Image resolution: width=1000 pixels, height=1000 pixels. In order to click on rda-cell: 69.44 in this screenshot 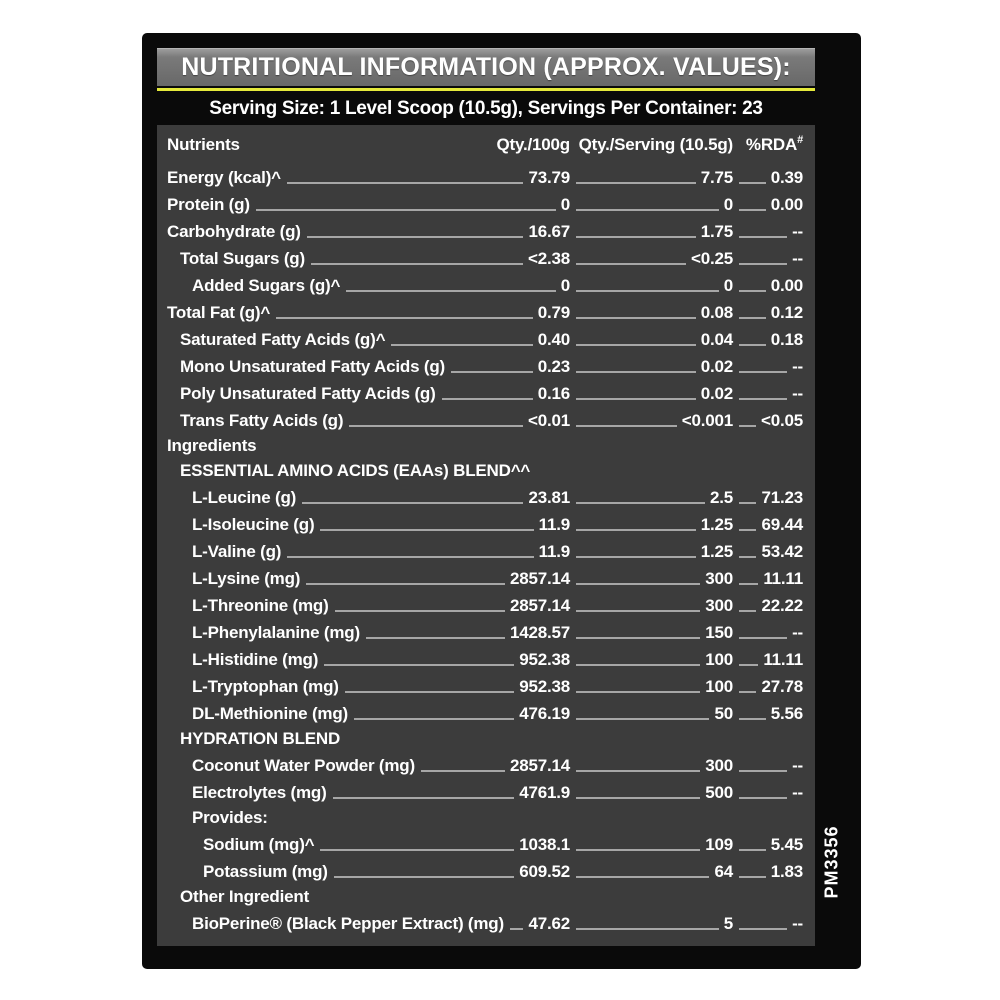, I will do `click(768, 525)`.